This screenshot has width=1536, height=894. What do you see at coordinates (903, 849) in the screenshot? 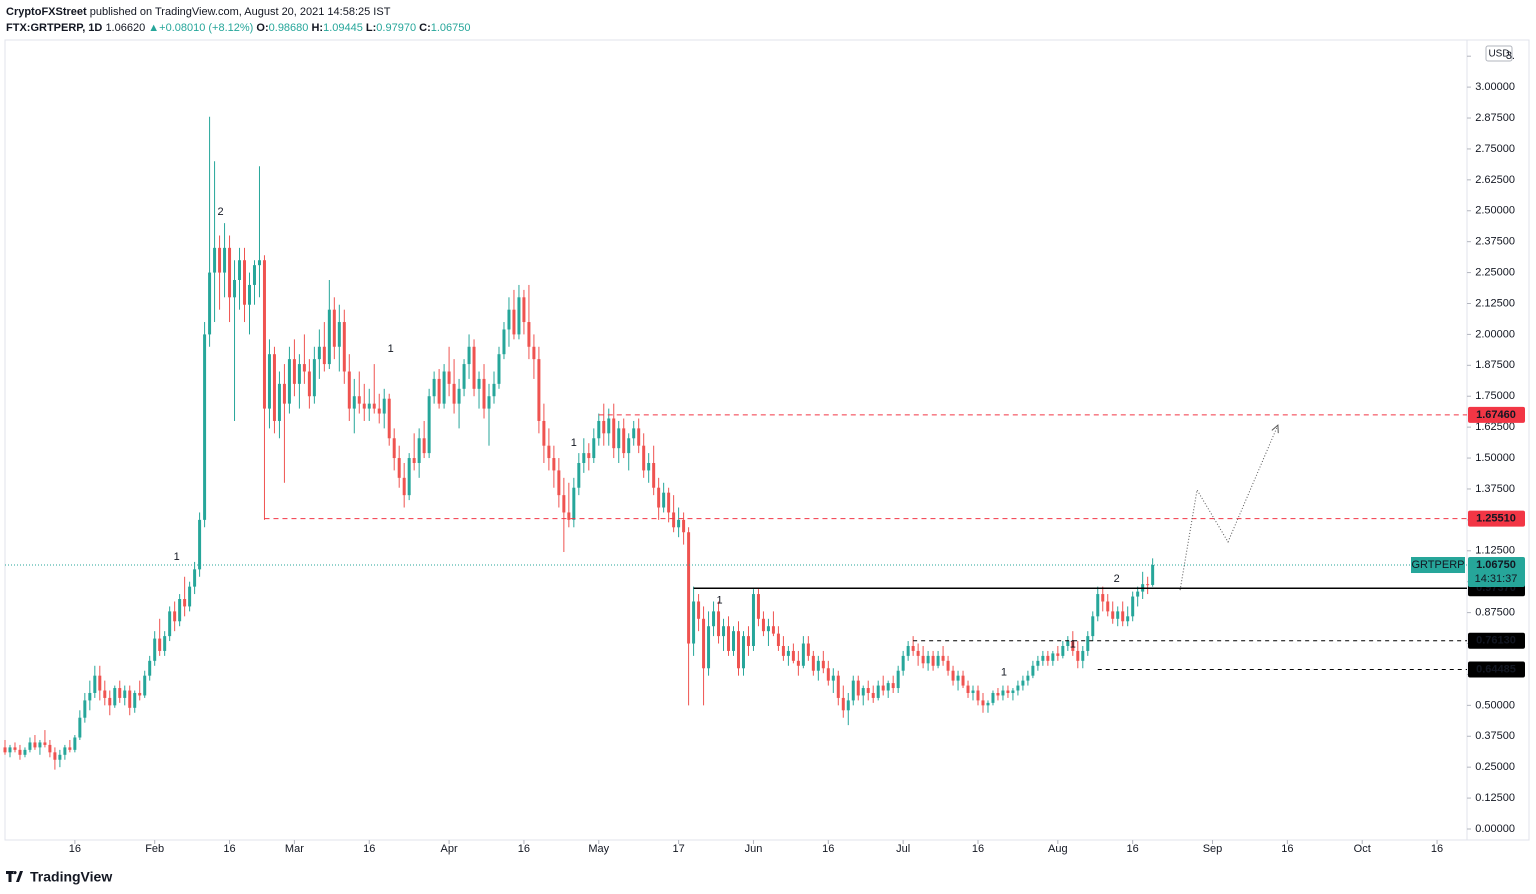
I see `x-tick-label: Jul` at bounding box center [903, 849].